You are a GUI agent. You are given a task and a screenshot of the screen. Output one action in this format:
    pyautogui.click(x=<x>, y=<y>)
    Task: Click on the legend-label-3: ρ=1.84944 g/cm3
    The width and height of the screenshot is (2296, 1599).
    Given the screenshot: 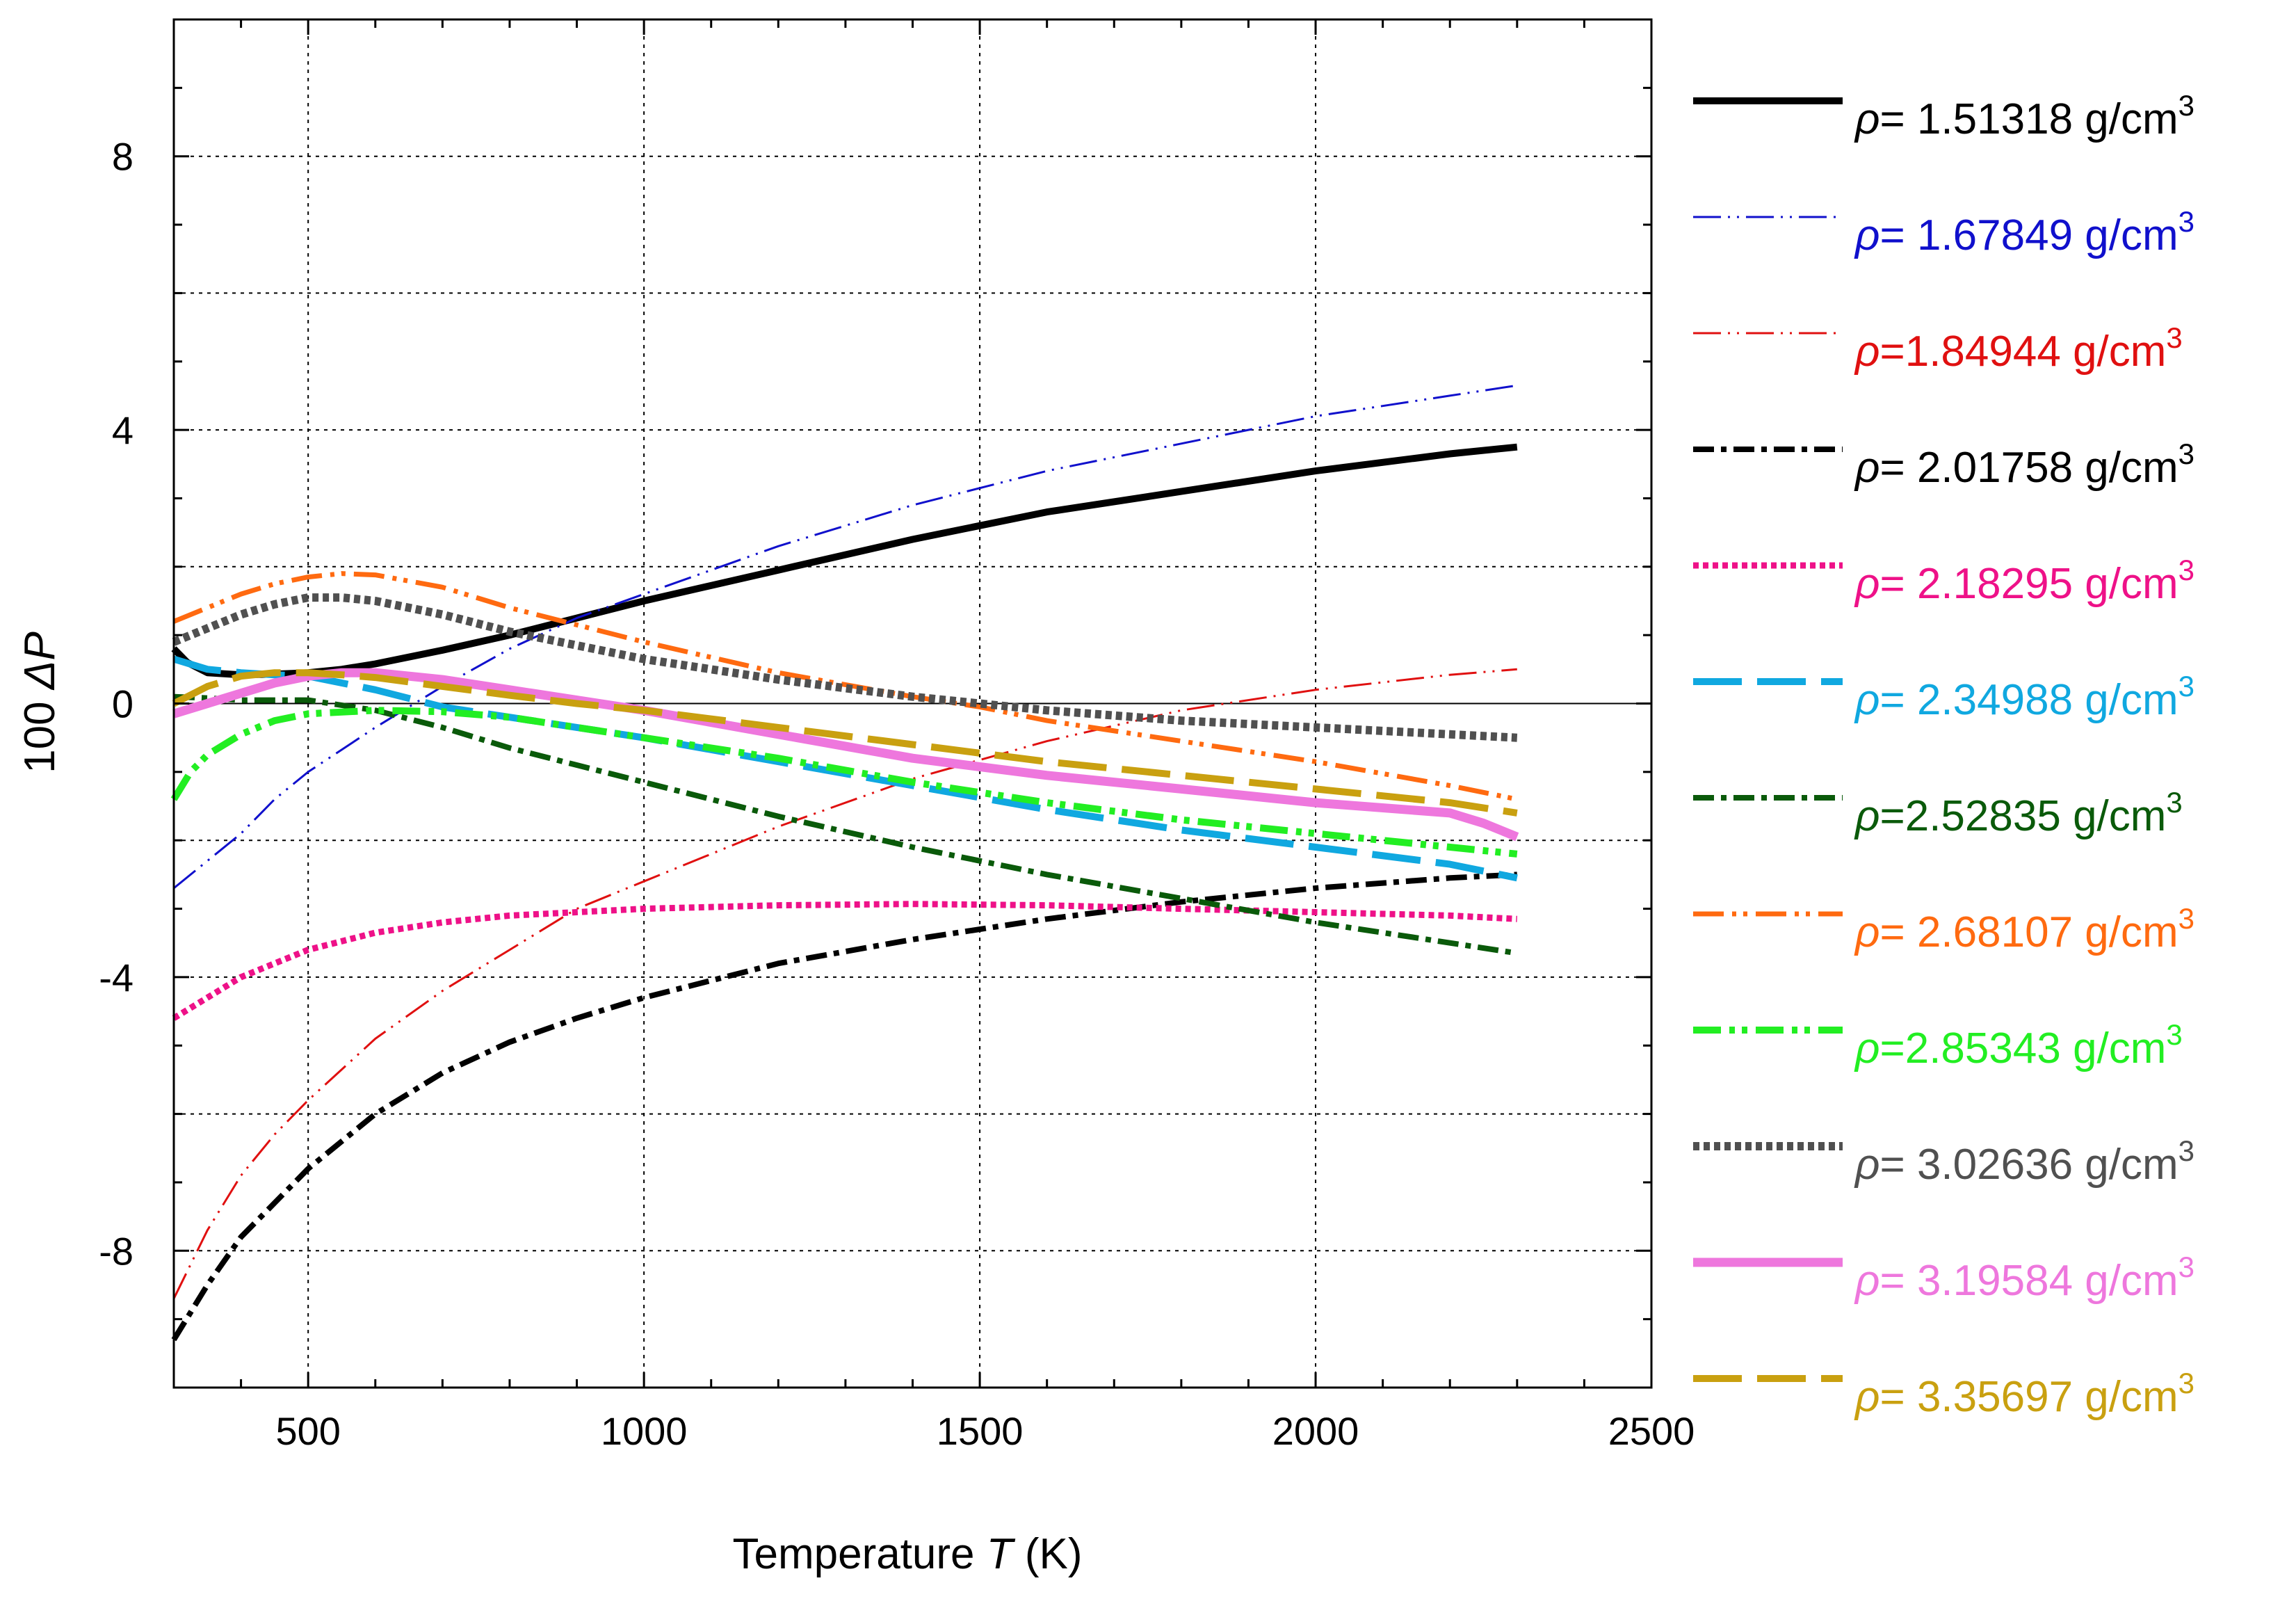 What is the action you would take?
    pyautogui.click(x=2018, y=348)
    